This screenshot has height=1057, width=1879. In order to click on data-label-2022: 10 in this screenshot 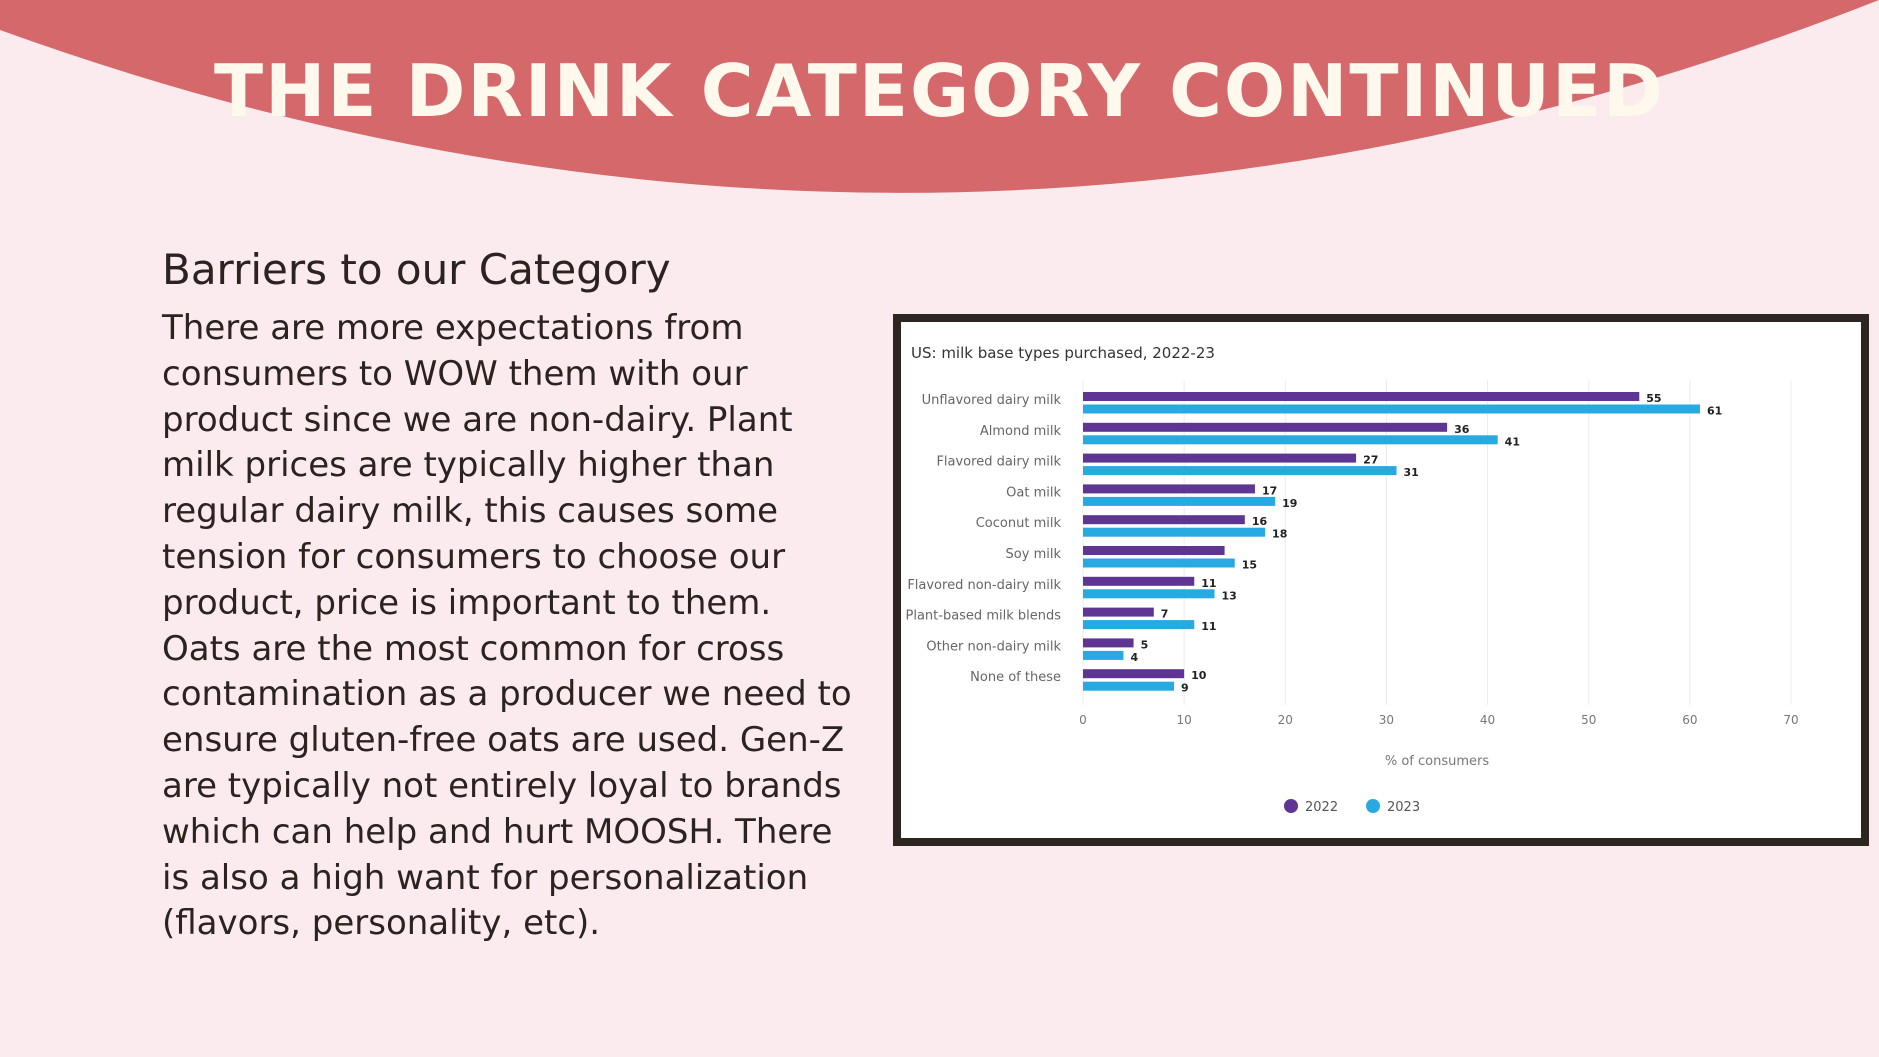, I will do `click(1199, 675)`.